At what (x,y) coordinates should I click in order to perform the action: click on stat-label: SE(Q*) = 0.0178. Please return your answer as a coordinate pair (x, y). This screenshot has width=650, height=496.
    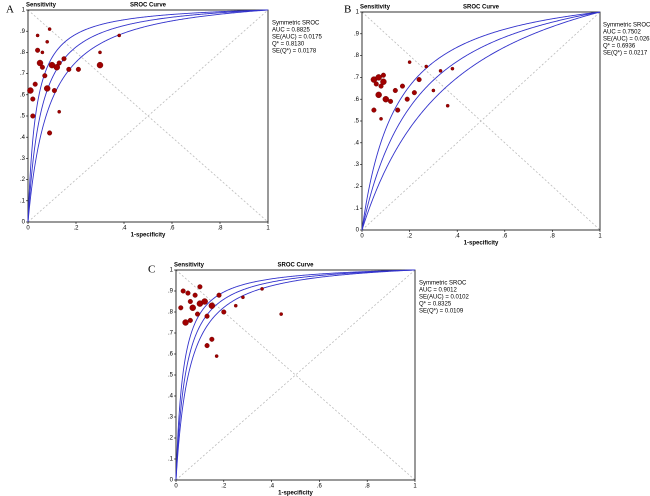
    Looking at the image, I should click on (294, 52).